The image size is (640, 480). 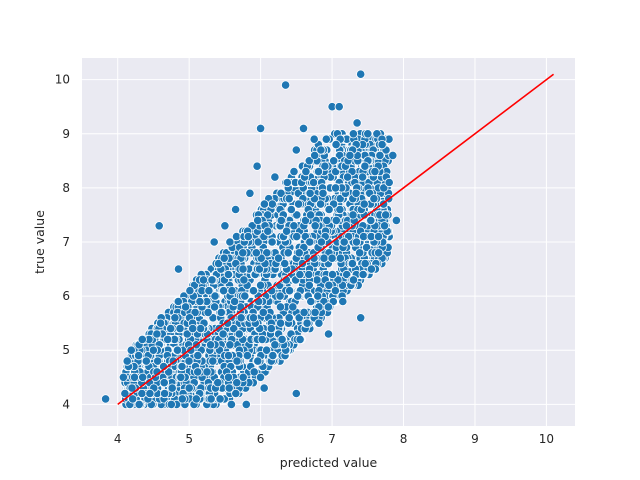 What do you see at coordinates (66, 188) in the screenshot?
I see `y-tick-label: 8` at bounding box center [66, 188].